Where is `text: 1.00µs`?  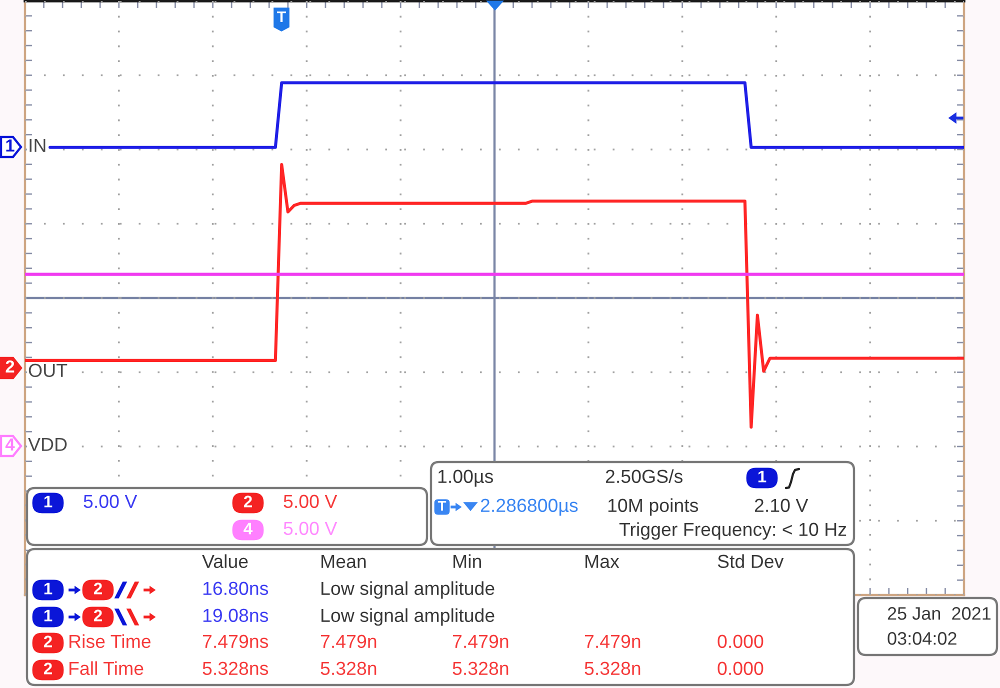
text: 1.00µs is located at coordinates (465, 478).